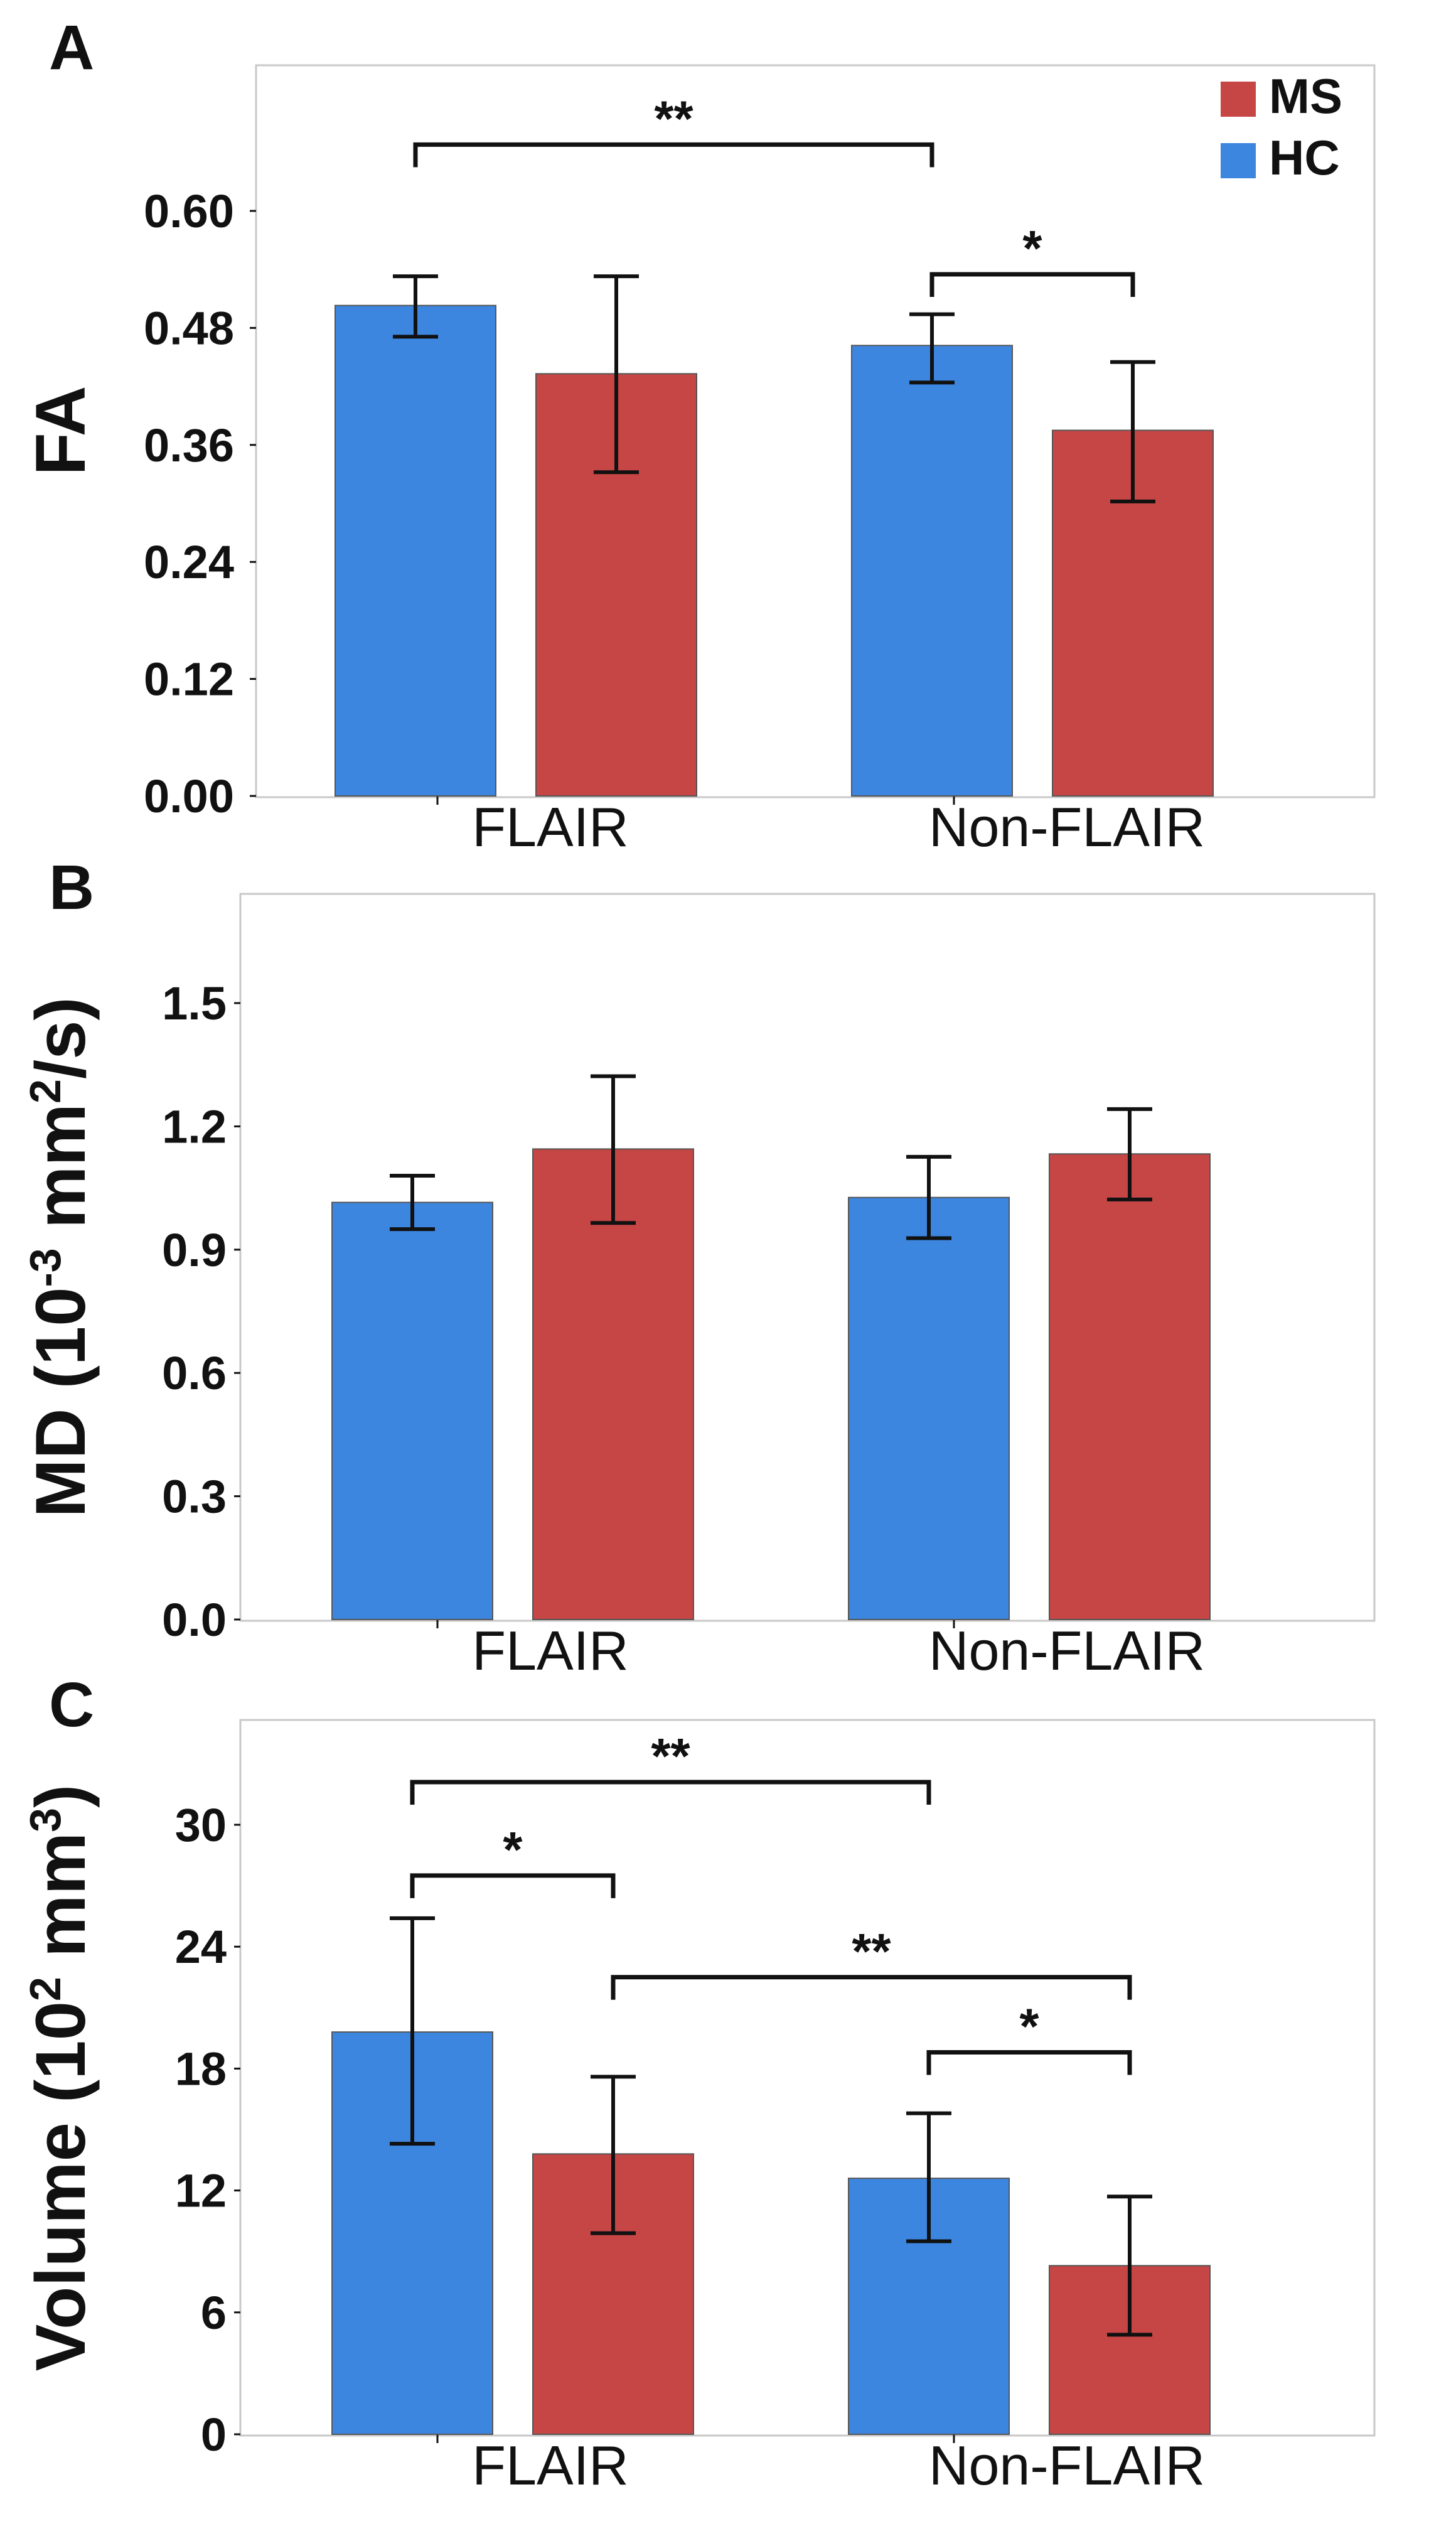  Describe the element at coordinates (201, 1825) in the screenshot. I see `y-tick-label: 30` at that location.